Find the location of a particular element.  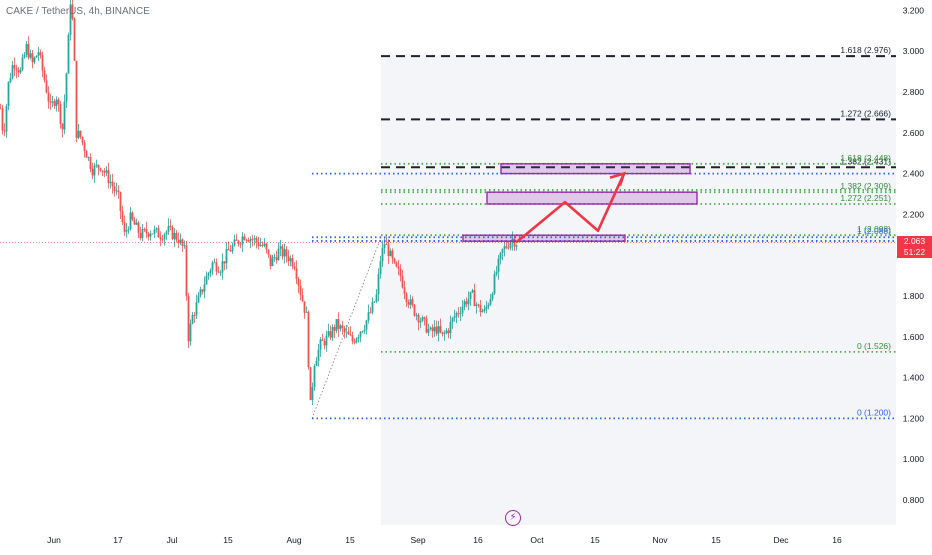

y-axis-tick-label: 1.200 is located at coordinates (914, 418).